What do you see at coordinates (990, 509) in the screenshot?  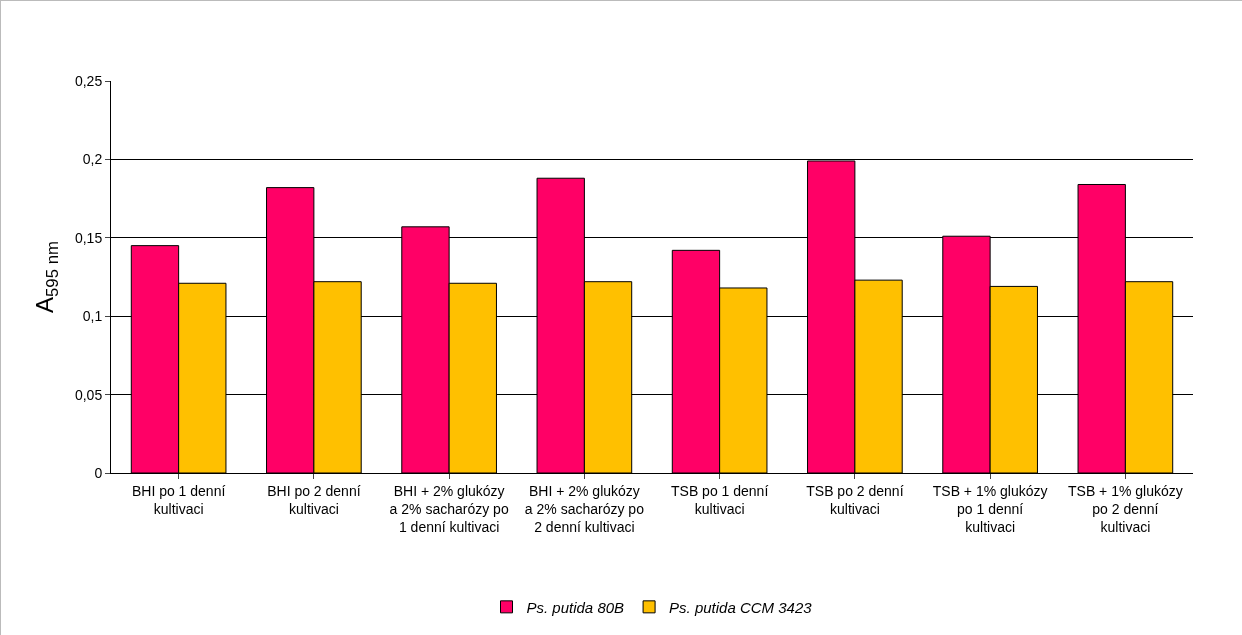 I see `x-tick-label: TSB + 1% glukózy po 1 denní kultivaci` at bounding box center [990, 509].